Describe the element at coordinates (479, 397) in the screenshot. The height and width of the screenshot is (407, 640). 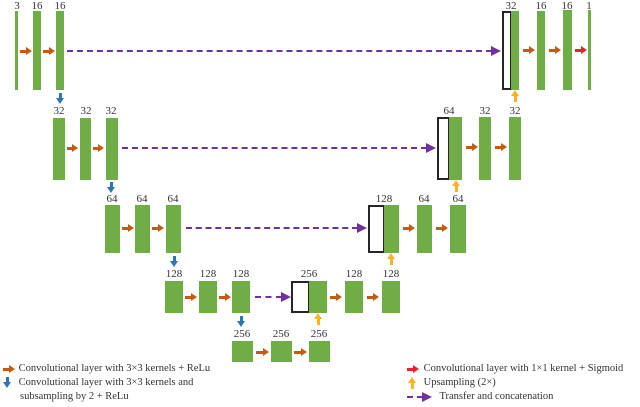
I see `legend-transfer: Transfer and concatenation` at that location.